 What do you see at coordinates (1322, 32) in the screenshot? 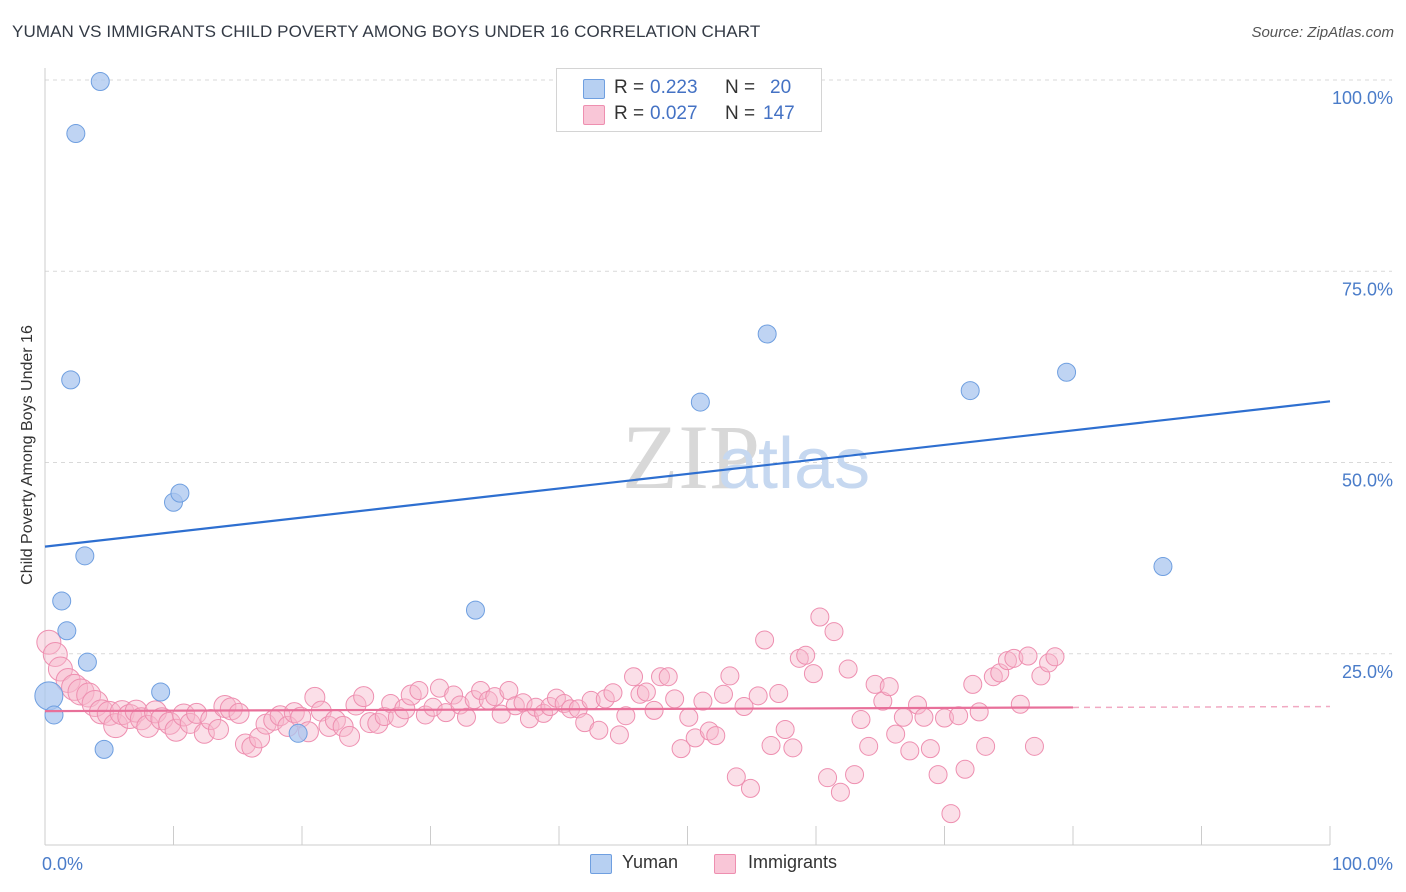
I see `source-label: Source: ZipAtlas.com` at bounding box center [1322, 32].